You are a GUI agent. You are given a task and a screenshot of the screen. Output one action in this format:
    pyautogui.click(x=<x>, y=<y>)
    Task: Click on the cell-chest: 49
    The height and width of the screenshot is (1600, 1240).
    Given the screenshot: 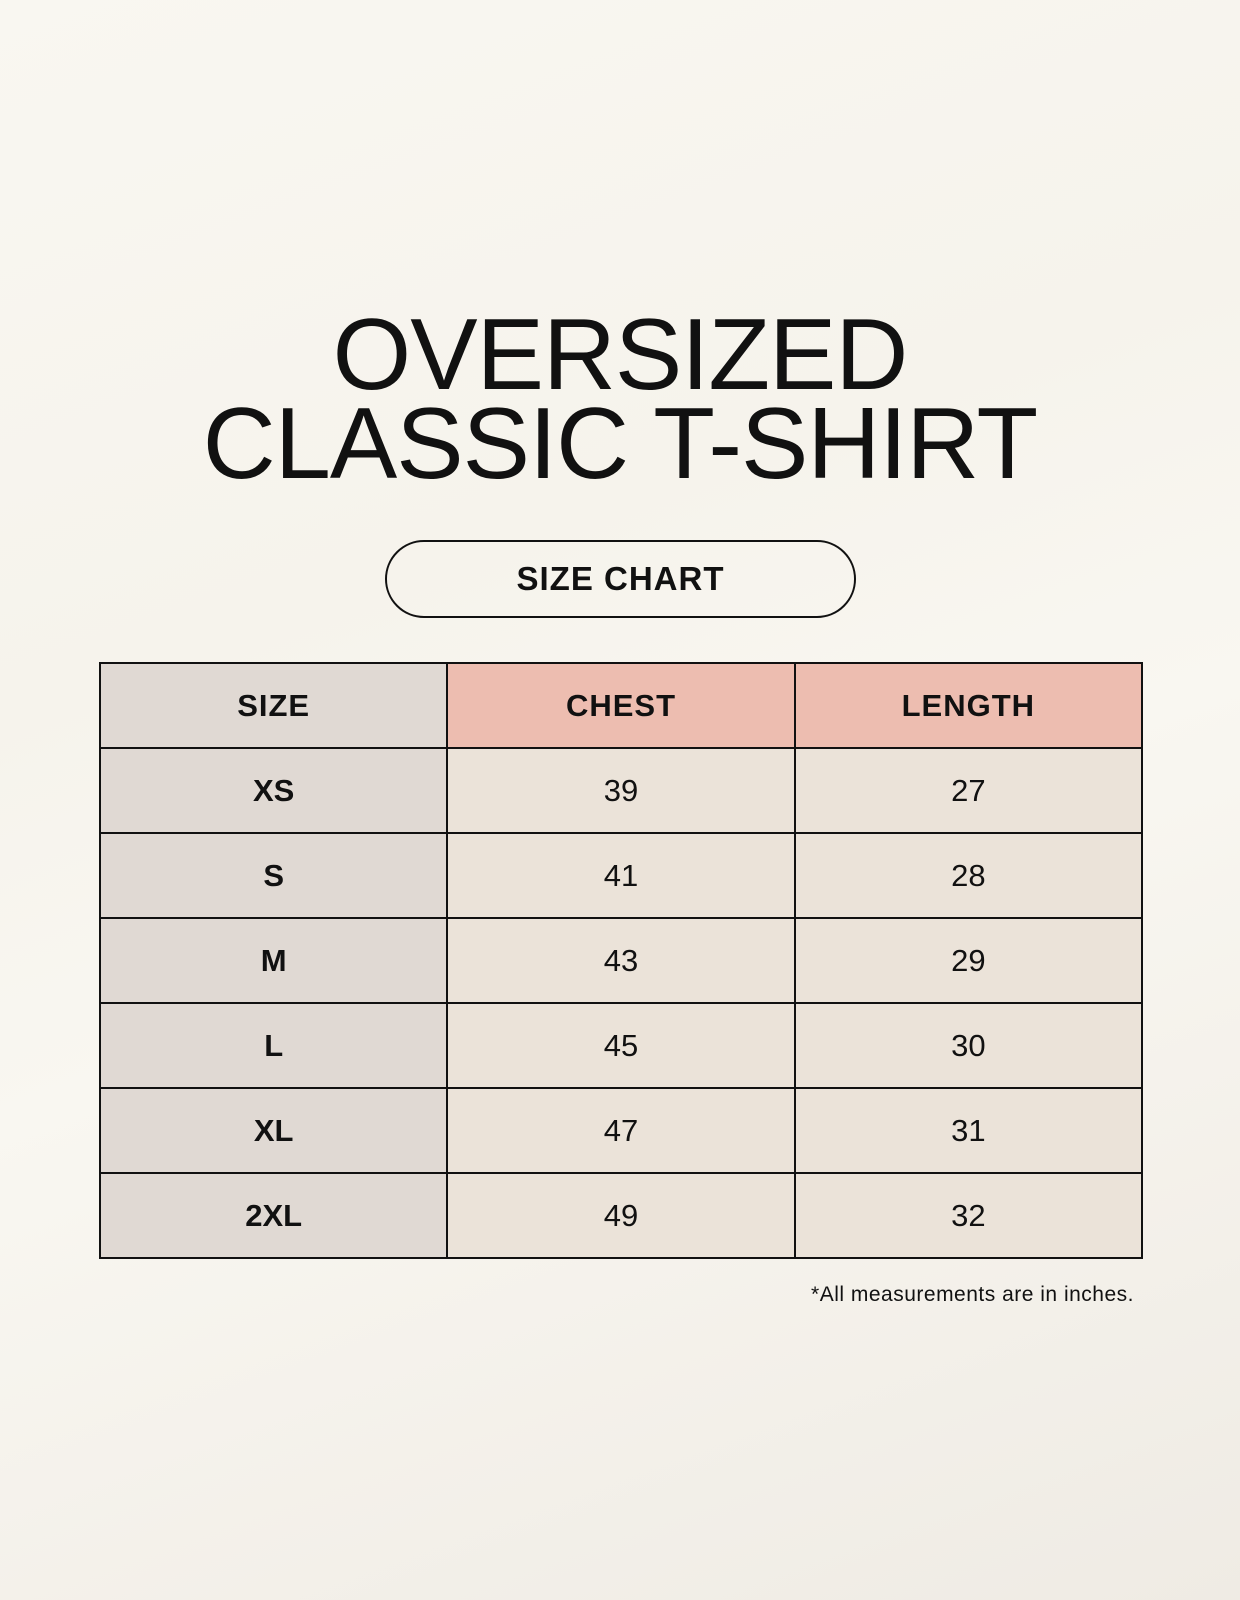 What is the action you would take?
    pyautogui.click(x=621, y=1215)
    